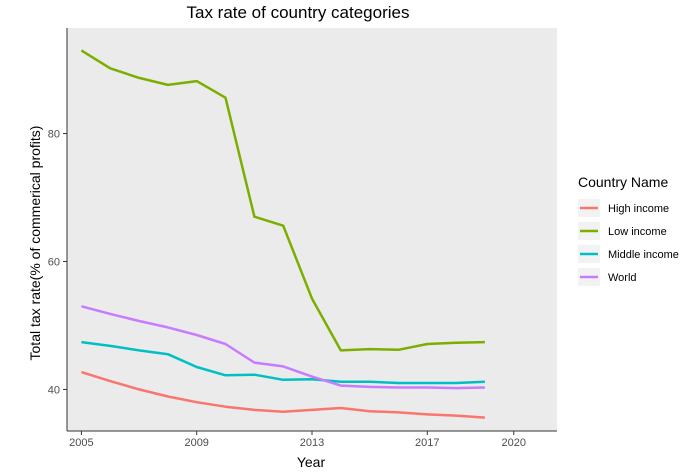 This screenshot has width=690, height=472. I want to click on y-axis-title: Total tax rate(% of commerical profits), so click(35, 243).